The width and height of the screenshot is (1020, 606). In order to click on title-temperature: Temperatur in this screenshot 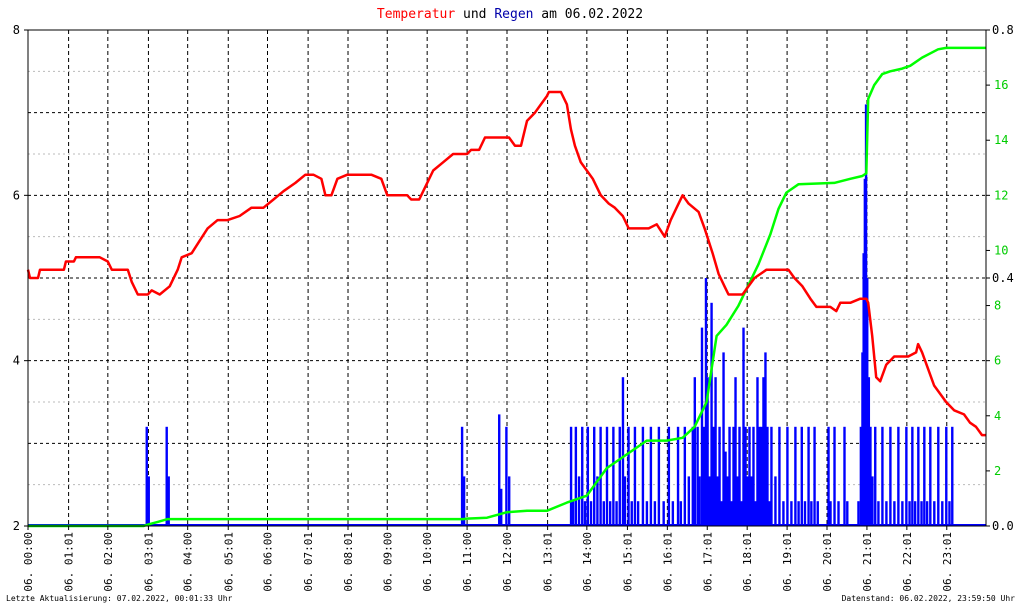, I will do `click(416, 14)`.